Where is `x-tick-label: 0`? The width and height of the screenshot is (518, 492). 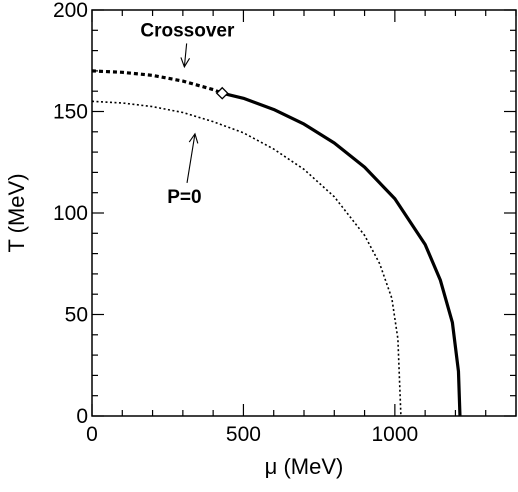 x-tick-label: 0 is located at coordinates (92, 434).